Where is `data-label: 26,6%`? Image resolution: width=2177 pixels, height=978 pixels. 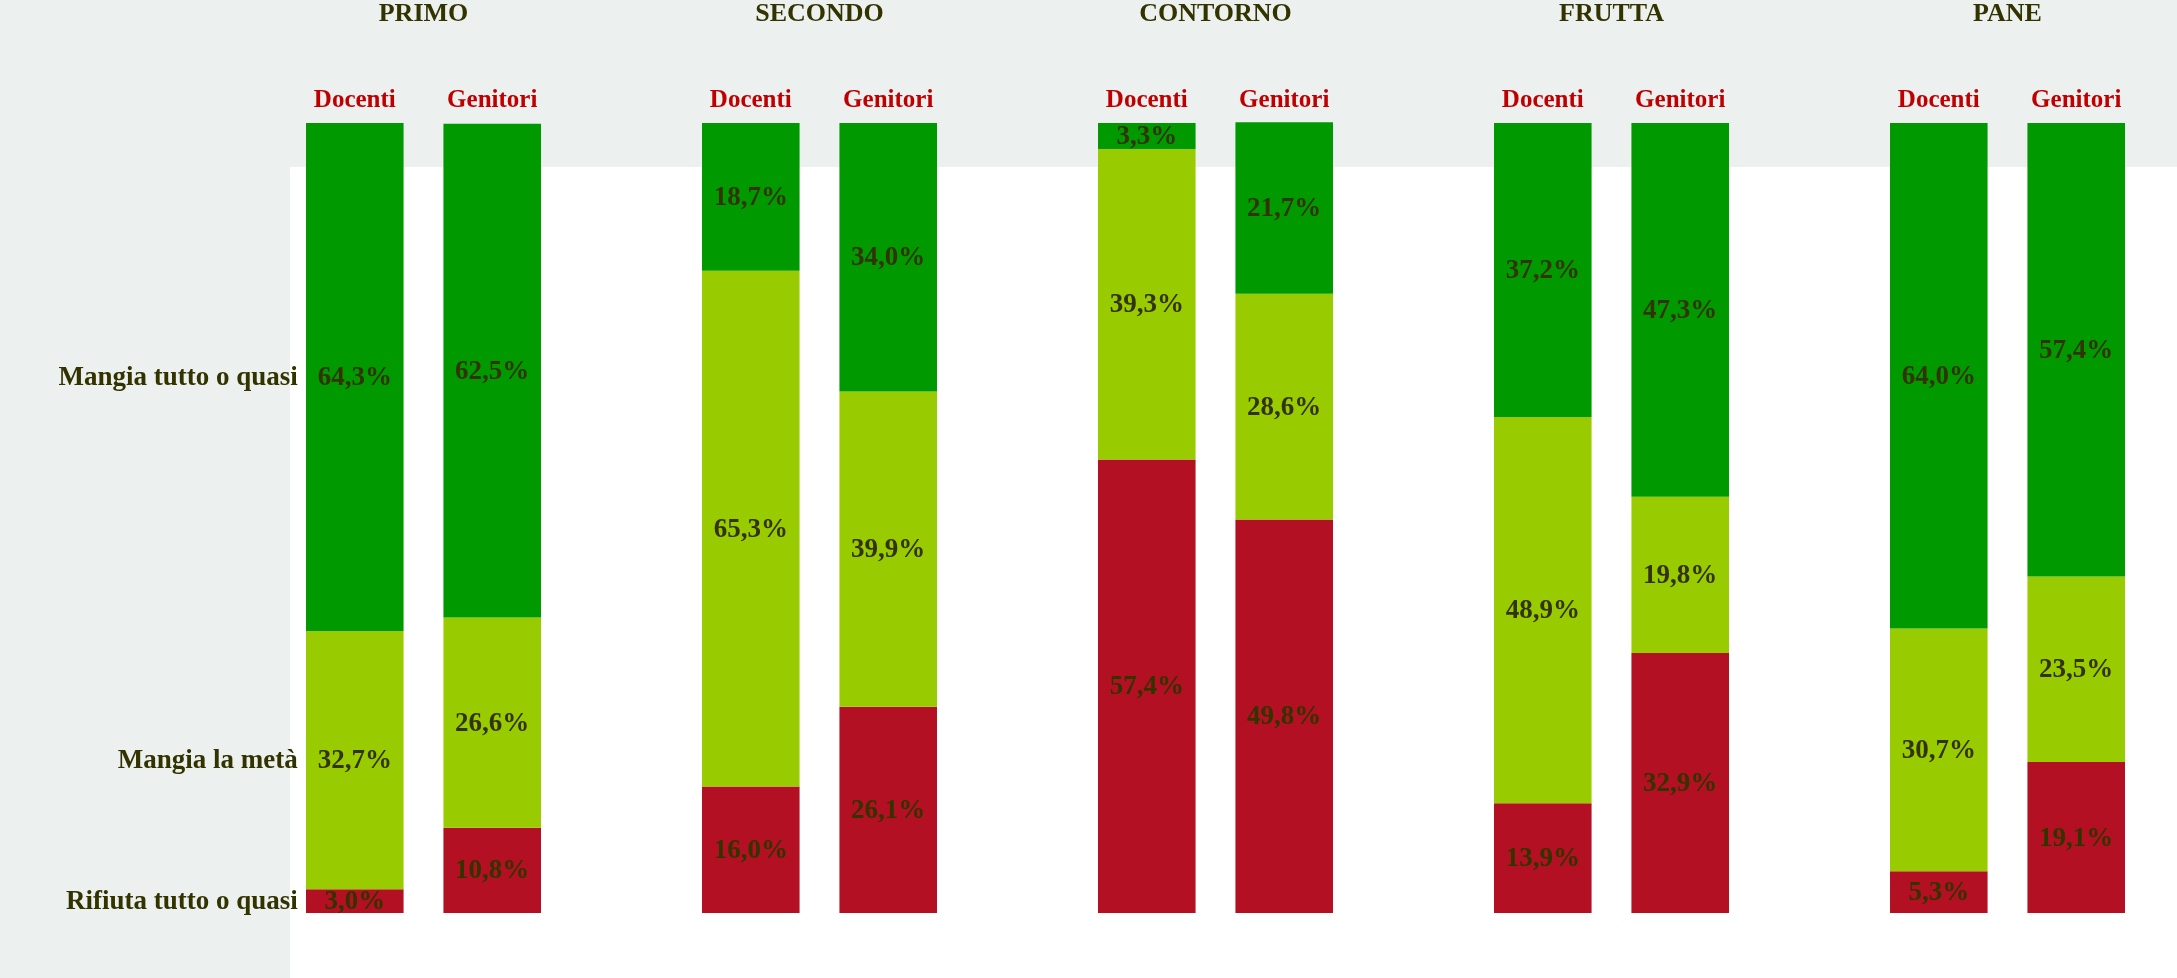
data-label: 26,6% is located at coordinates (492, 721).